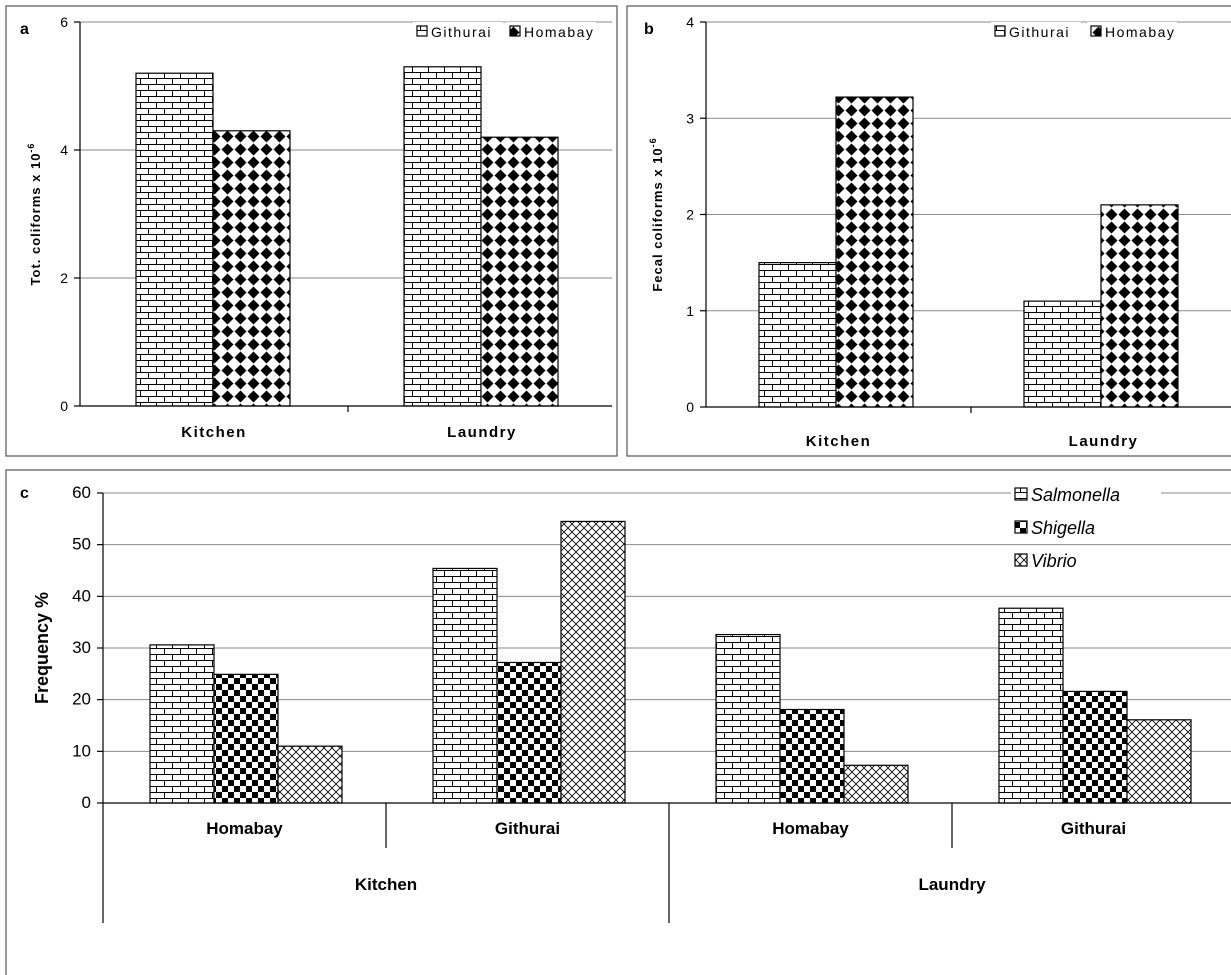  I want to click on chart-b-ytick-label: 1, so click(690, 311).